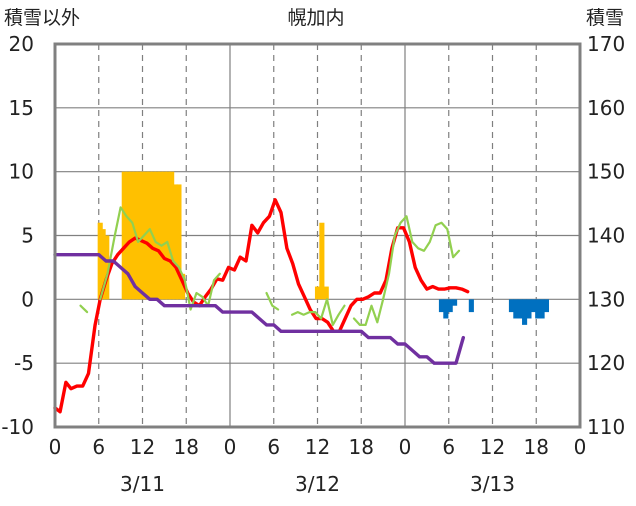  Describe the element at coordinates (606, 172) in the screenshot. I see `right-tick-label: 150` at that location.